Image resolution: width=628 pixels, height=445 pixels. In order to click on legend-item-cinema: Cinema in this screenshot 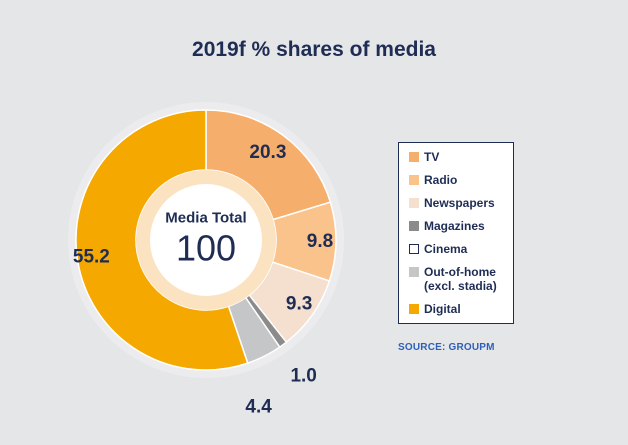, I will do `click(461, 249)`.